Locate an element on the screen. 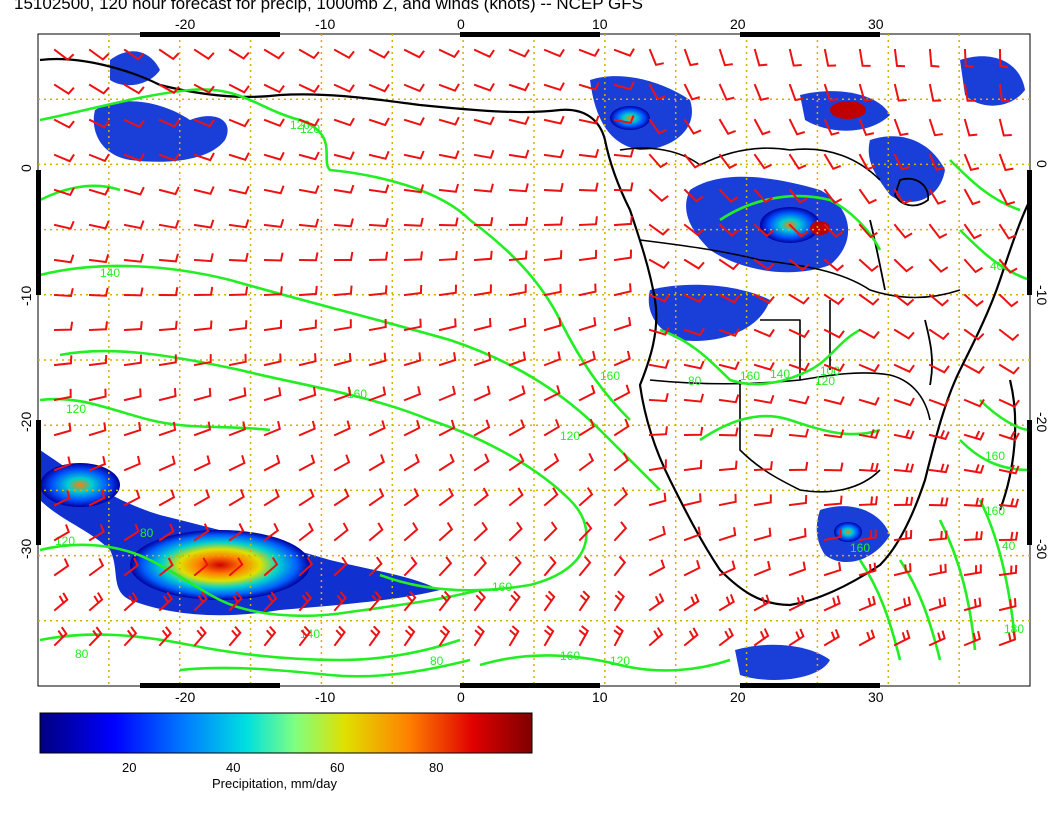  lon-label-top: 0 is located at coordinates (461, 24).